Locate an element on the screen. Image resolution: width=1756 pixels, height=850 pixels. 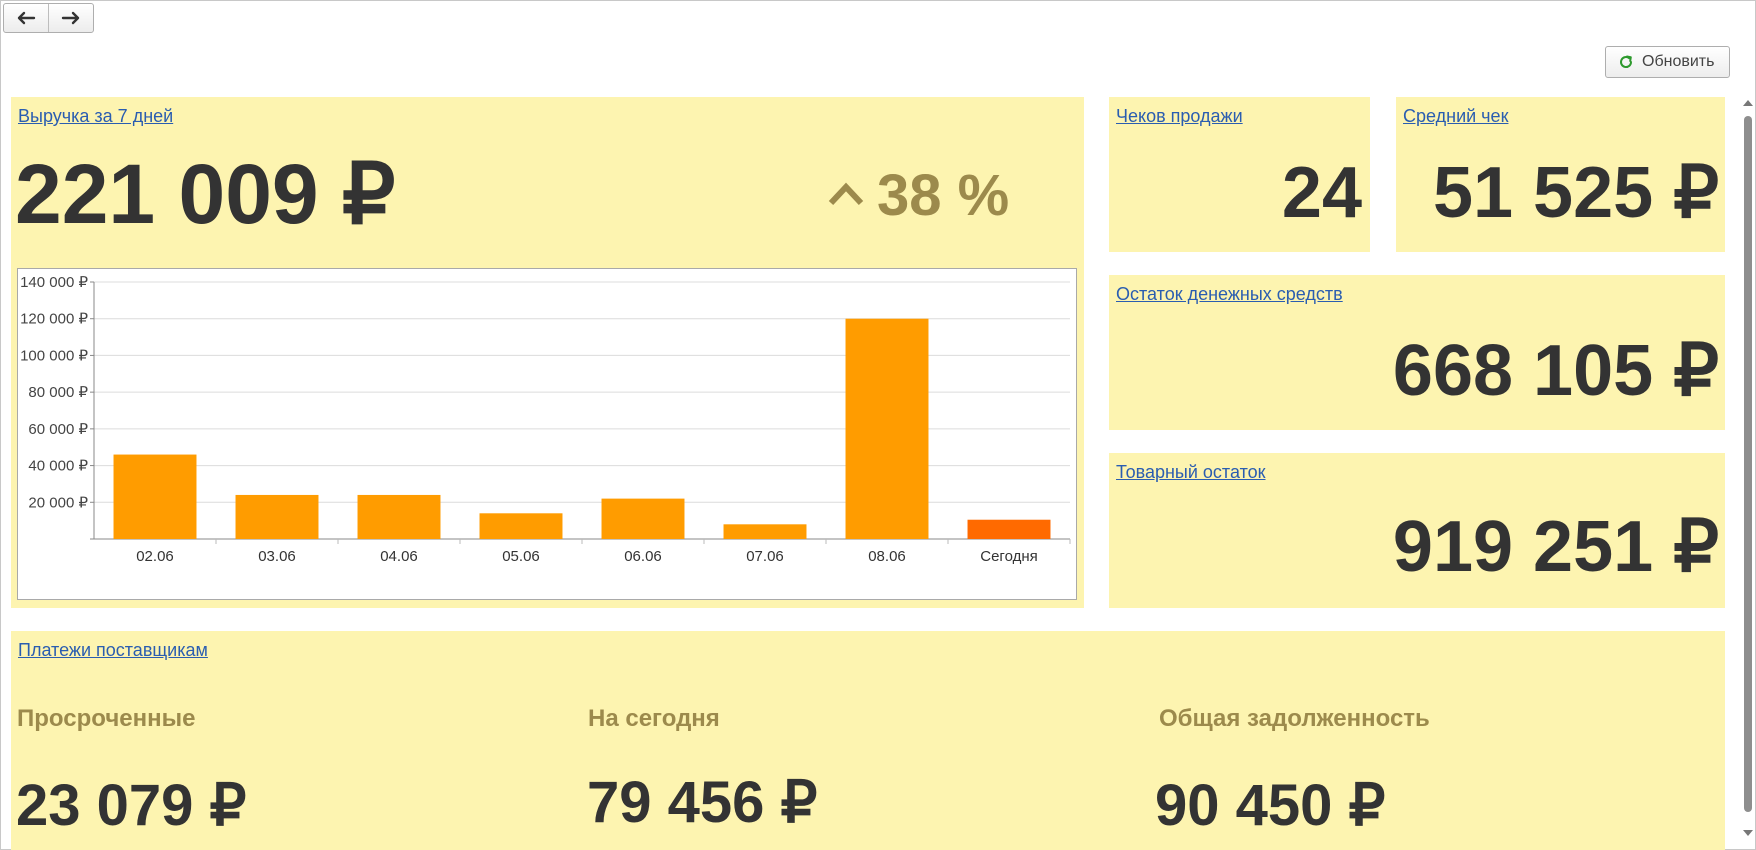
checks-value: 24 is located at coordinates (1321, 193).